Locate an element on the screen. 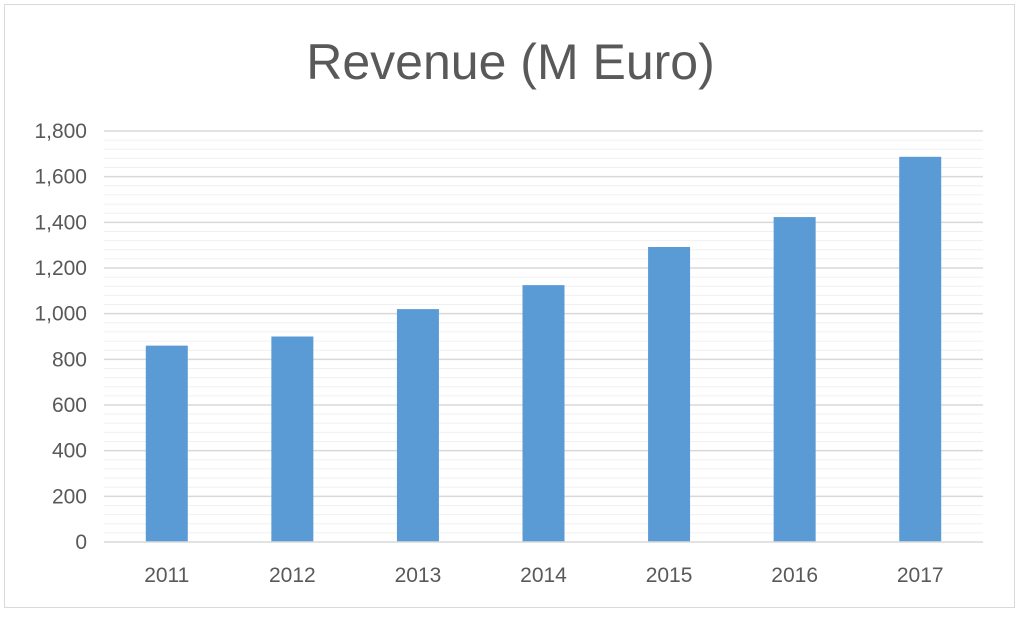  y-tick-label: 400 is located at coordinates (69, 451).